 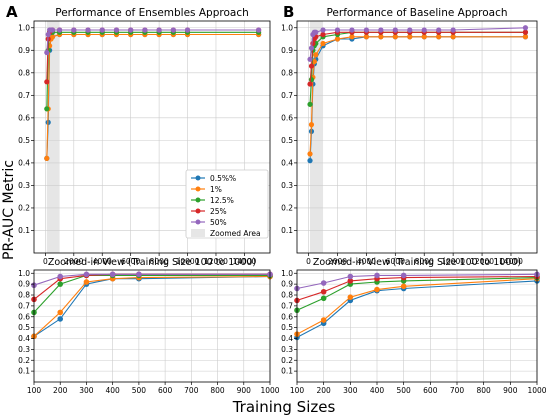 What do you see at coordinates (24, 117) in the screenshot?
I see `y-tick-label: 0.6` at bounding box center [24, 117].